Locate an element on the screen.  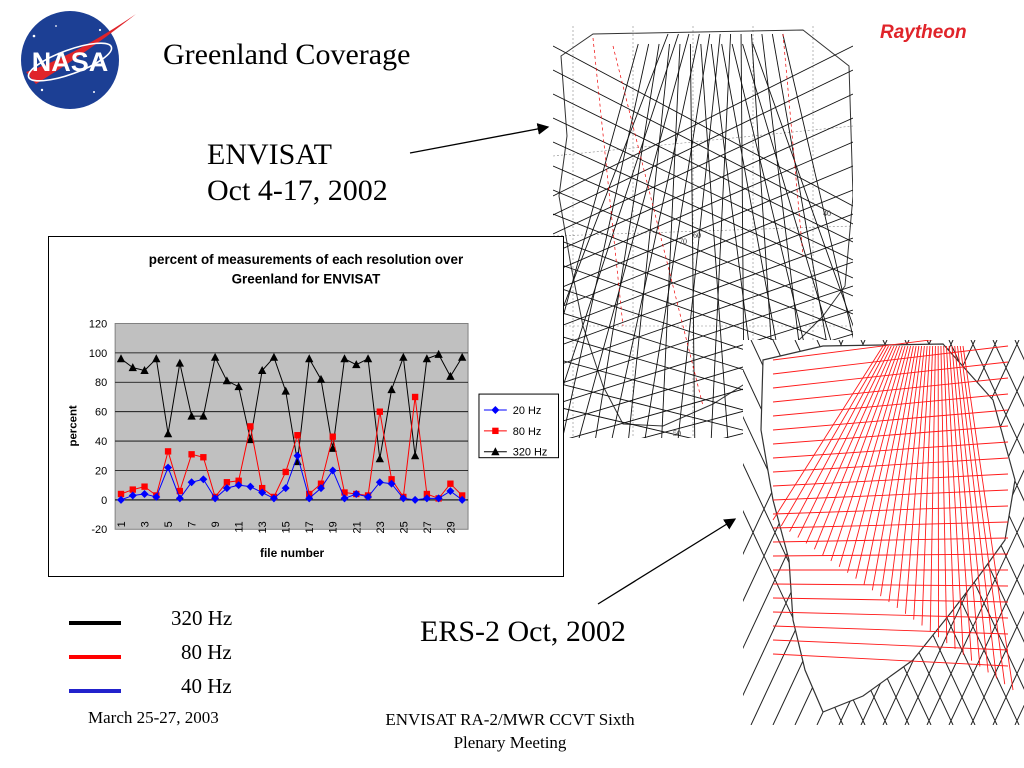
lat-label-60: 60 is located at coordinates (697, 235).